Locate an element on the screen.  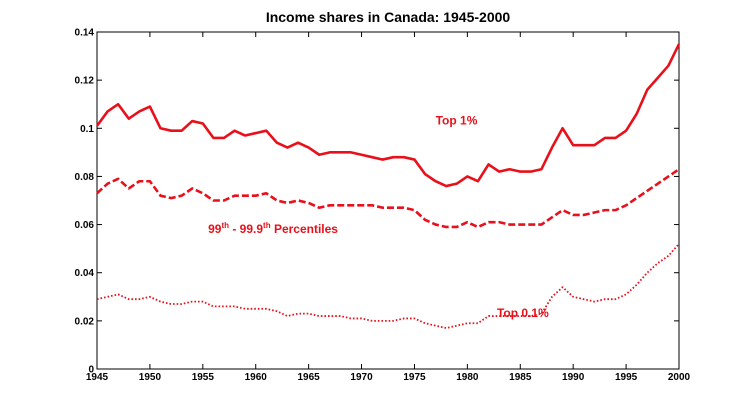
annotation-top-0-1-percent: Top 0.1% is located at coordinates (523, 313).